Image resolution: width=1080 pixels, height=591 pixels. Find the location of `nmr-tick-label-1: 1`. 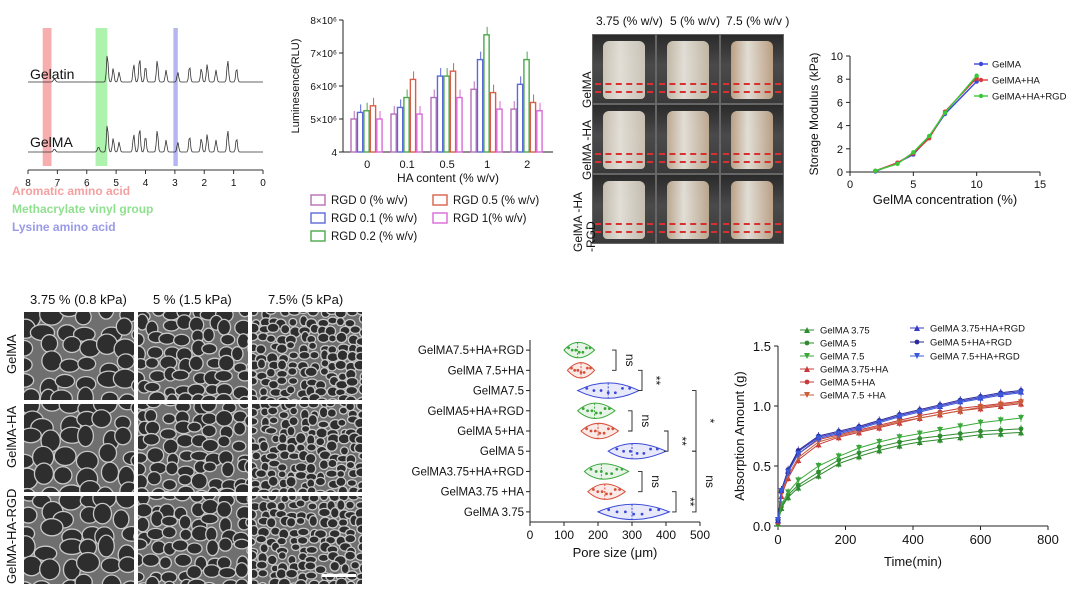

nmr-tick-label-1: 1 is located at coordinates (234, 183).